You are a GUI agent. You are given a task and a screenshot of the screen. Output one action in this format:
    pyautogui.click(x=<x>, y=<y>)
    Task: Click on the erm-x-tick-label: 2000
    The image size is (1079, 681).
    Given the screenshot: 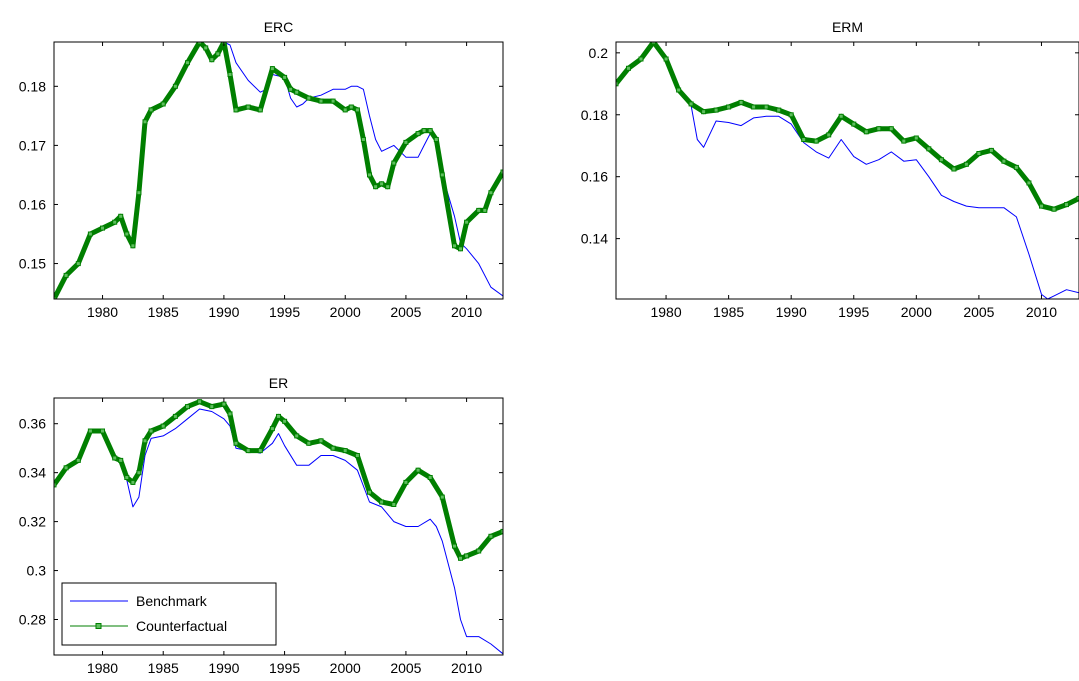 What is the action you would take?
    pyautogui.click(x=916, y=312)
    